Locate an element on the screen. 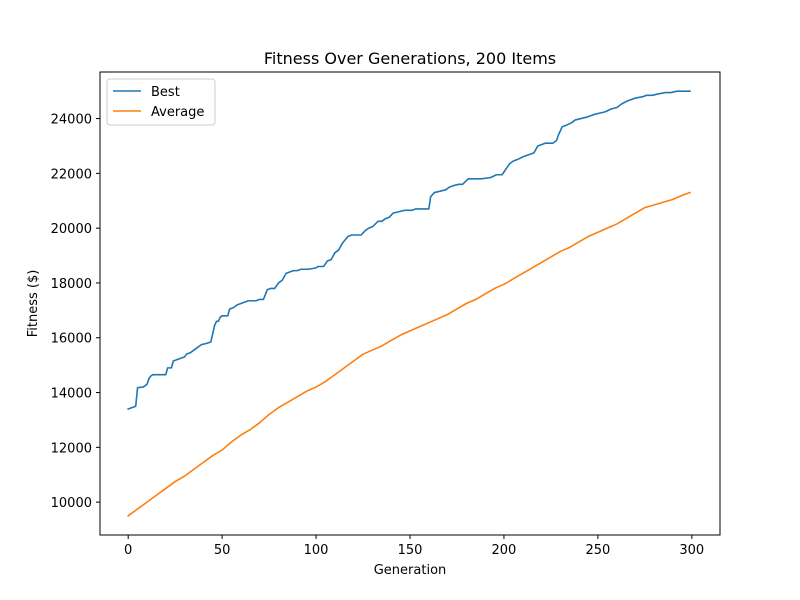  y-axis-label: Fitness ($) is located at coordinates (33, 304).